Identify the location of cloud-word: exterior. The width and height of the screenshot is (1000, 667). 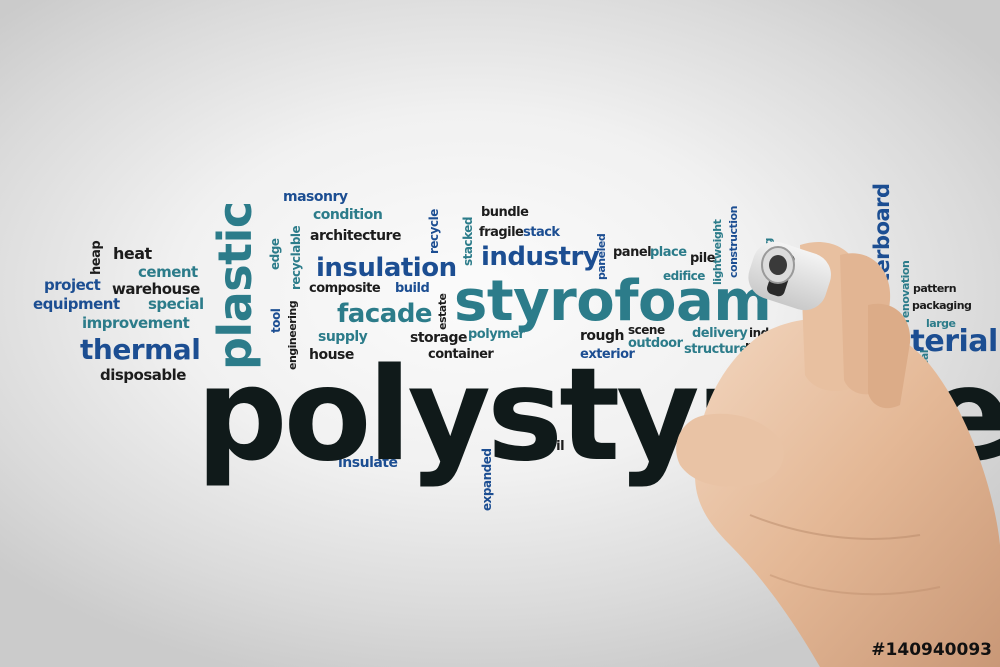
(607, 354).